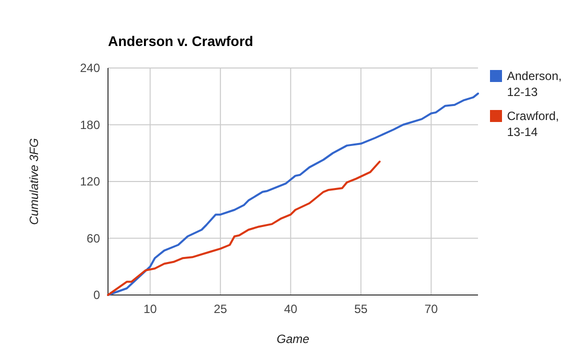  I want to click on x-axis-title: Game, so click(293, 339).